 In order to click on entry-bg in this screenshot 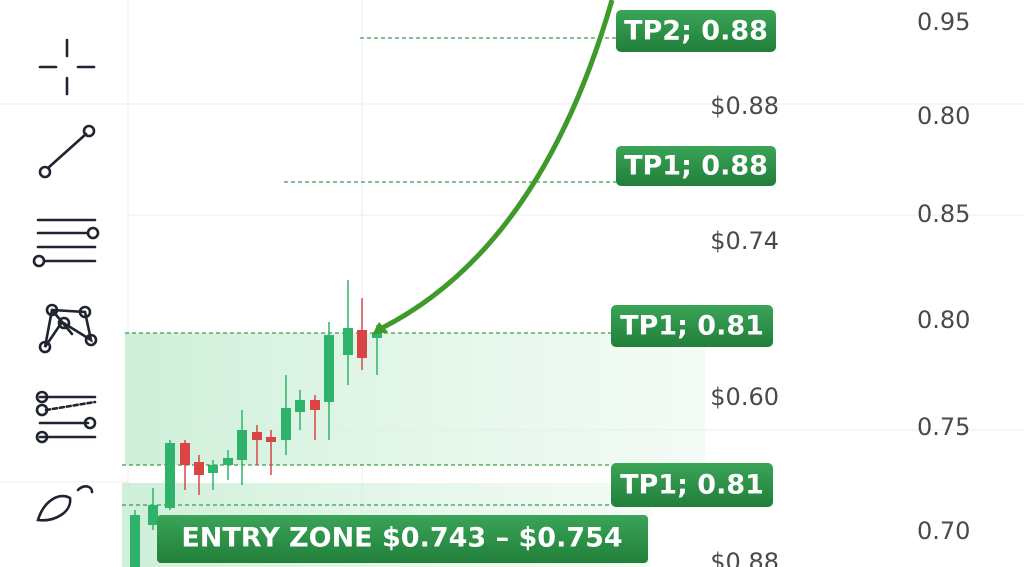, I will do `click(402, 539)`.